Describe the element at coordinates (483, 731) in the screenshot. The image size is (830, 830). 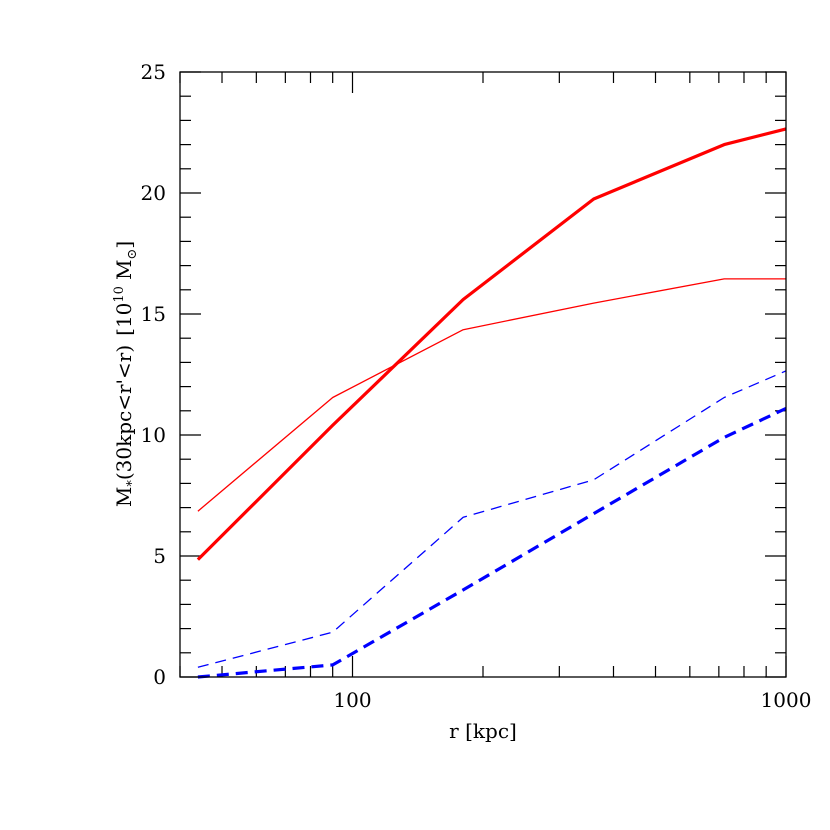
I see `x-axis-label: r [kpc]` at that location.